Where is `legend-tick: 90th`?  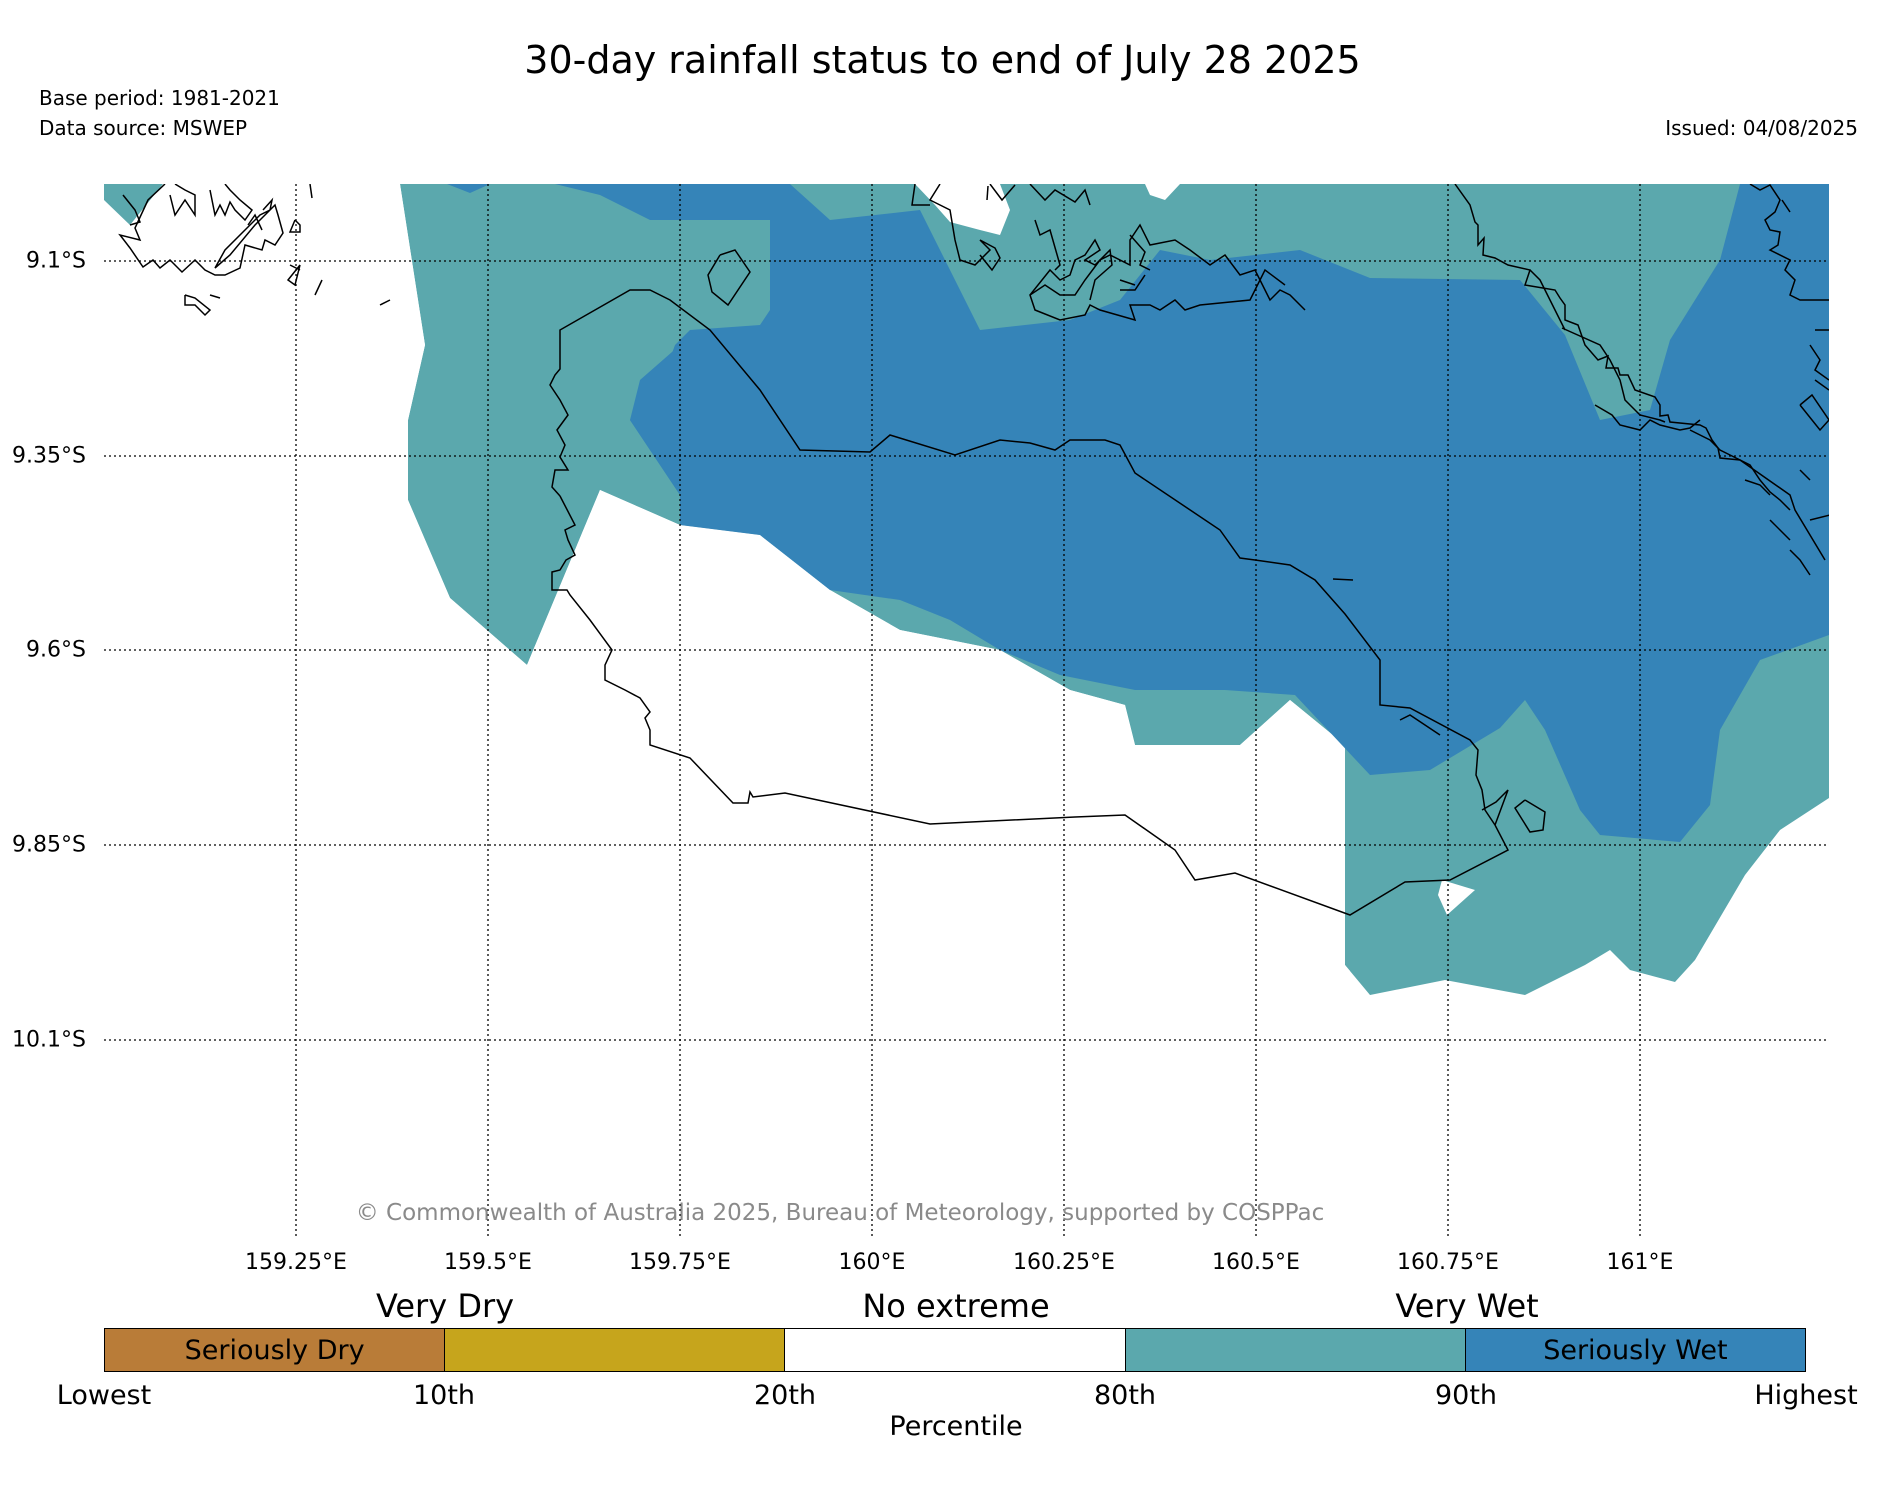 legend-tick: 90th is located at coordinates (1466, 1395).